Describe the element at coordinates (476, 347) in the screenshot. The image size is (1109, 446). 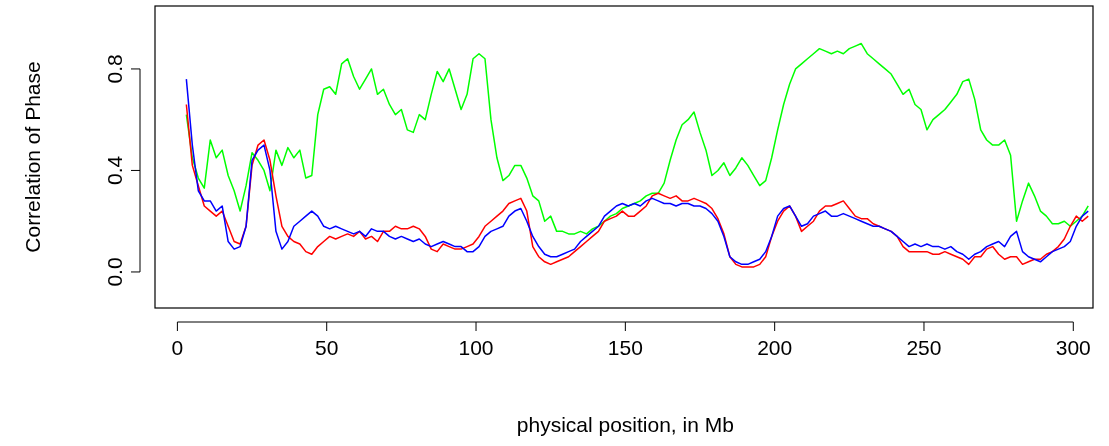
I see `x-tick-label: 100` at that location.